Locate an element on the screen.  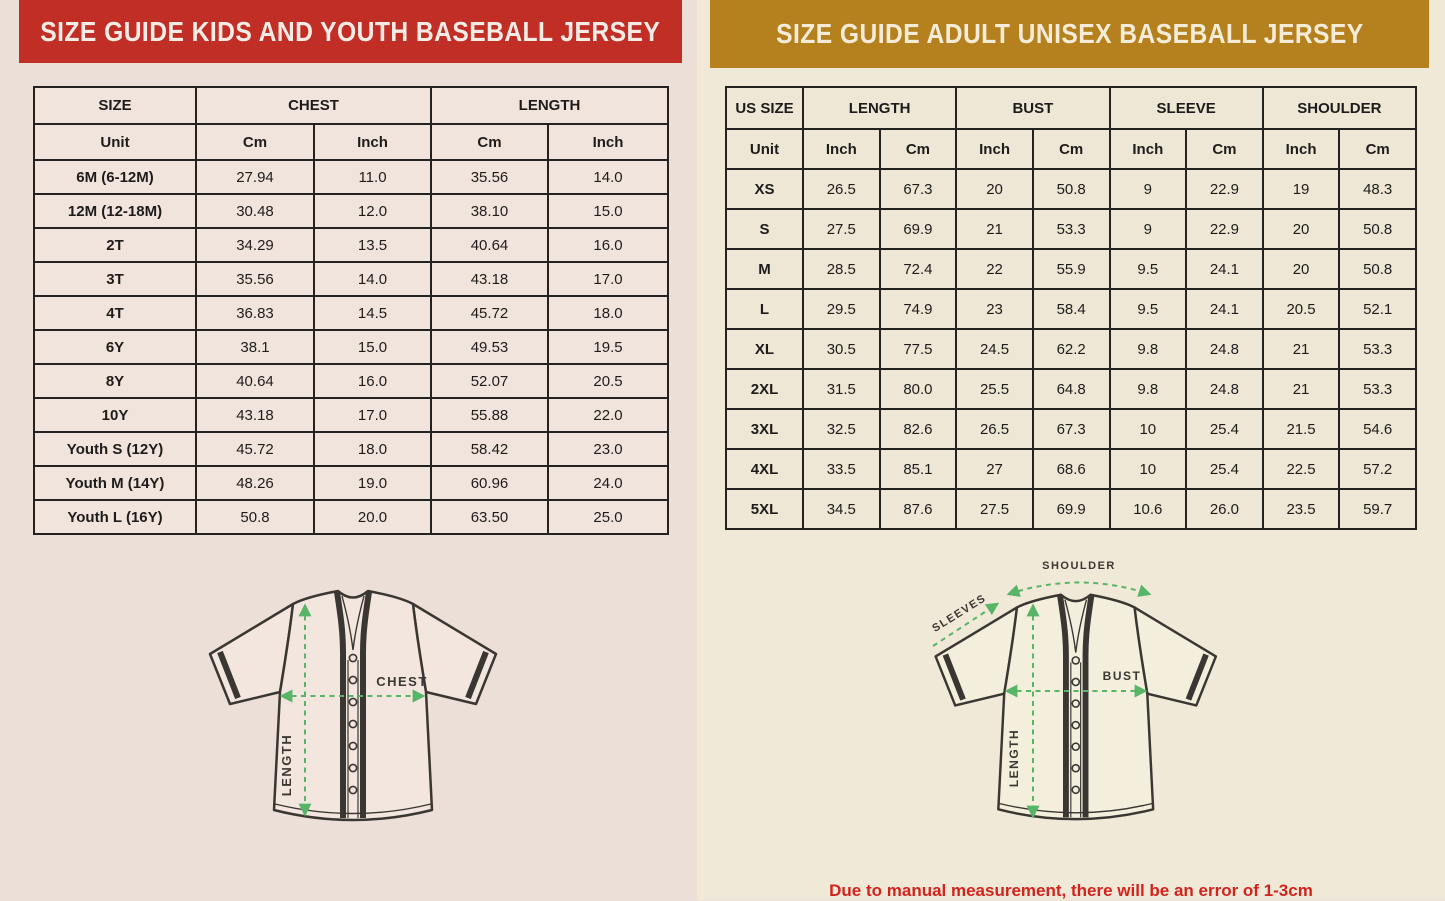
size-row: Youth M (14Y) 48.26 19.0 60.96 24.0 is located at coordinates (351, 483).